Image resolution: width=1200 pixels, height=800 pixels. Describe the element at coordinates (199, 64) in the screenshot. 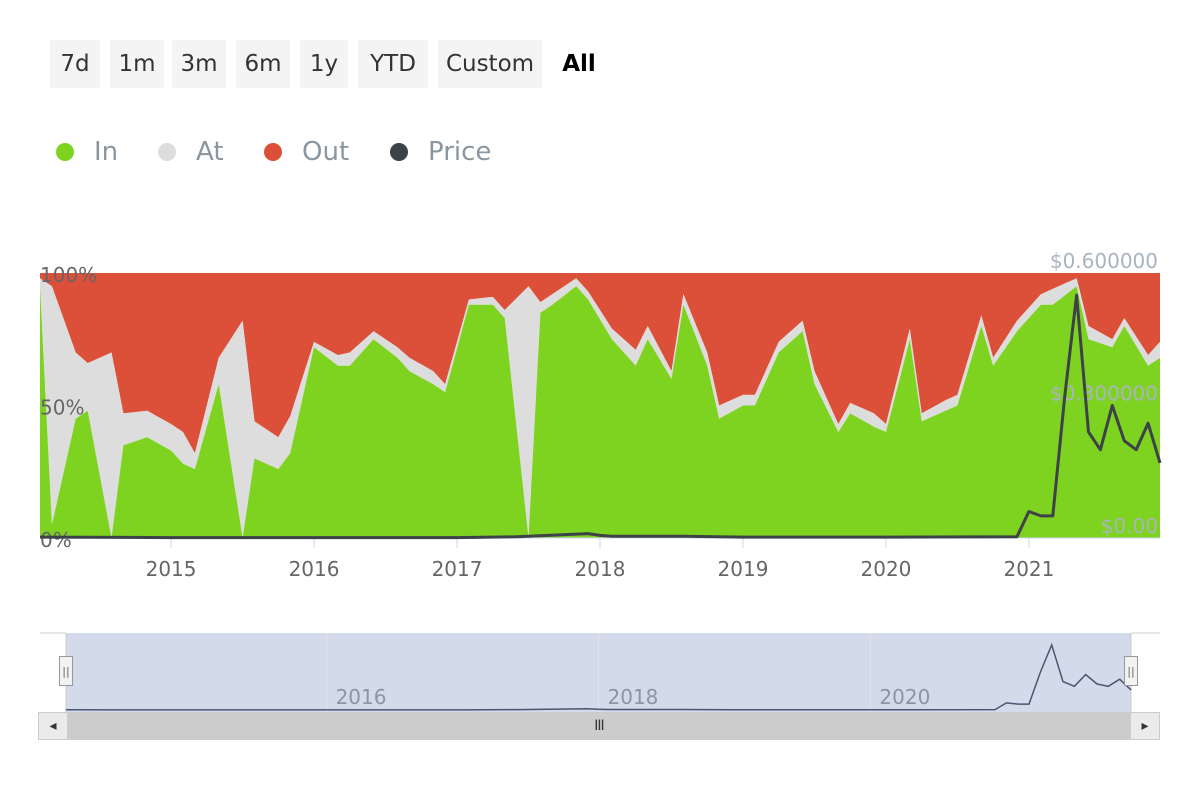

I see `range-button-3m: 3m` at that location.